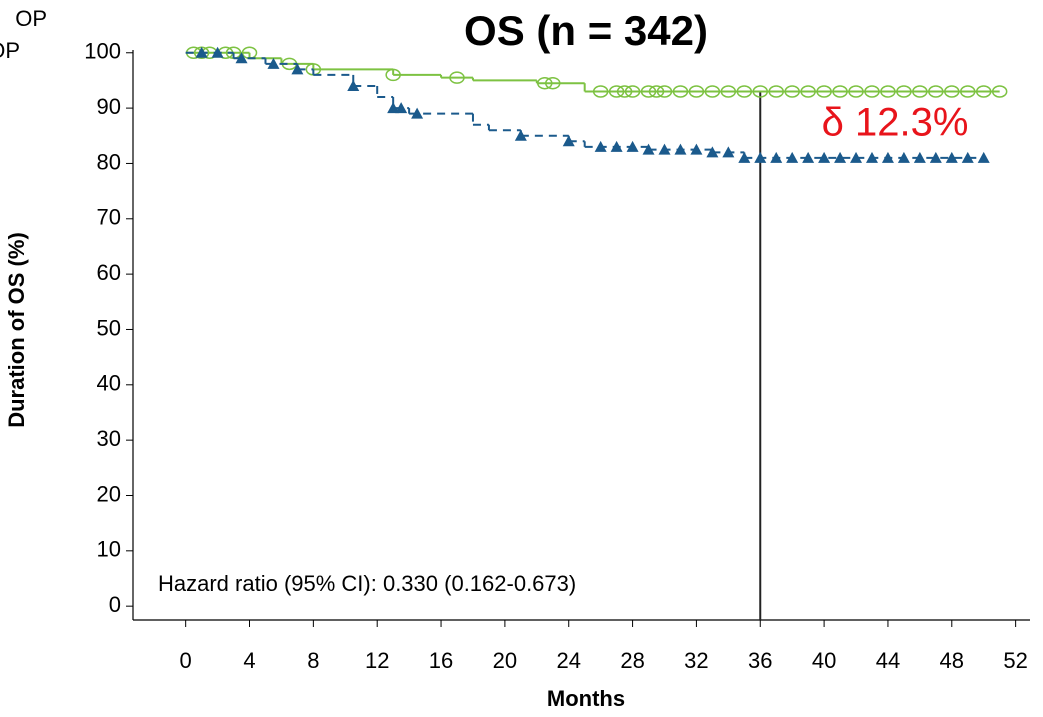 This screenshot has height=717, width=1043. I want to click on x-tick-label: 32, so click(696, 660).